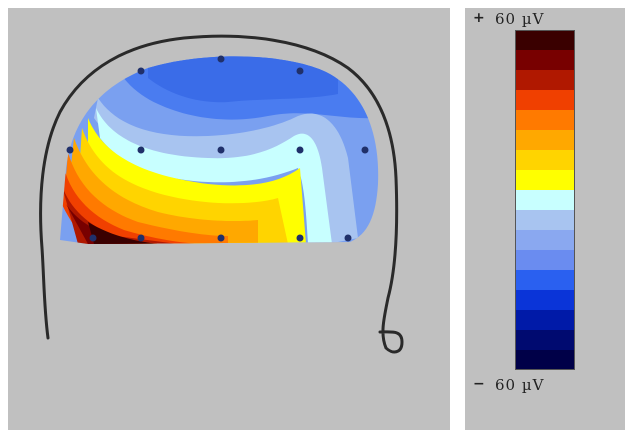  Describe the element at coordinates (479, 384) in the screenshot. I see `scale-min-sign: −` at that location.